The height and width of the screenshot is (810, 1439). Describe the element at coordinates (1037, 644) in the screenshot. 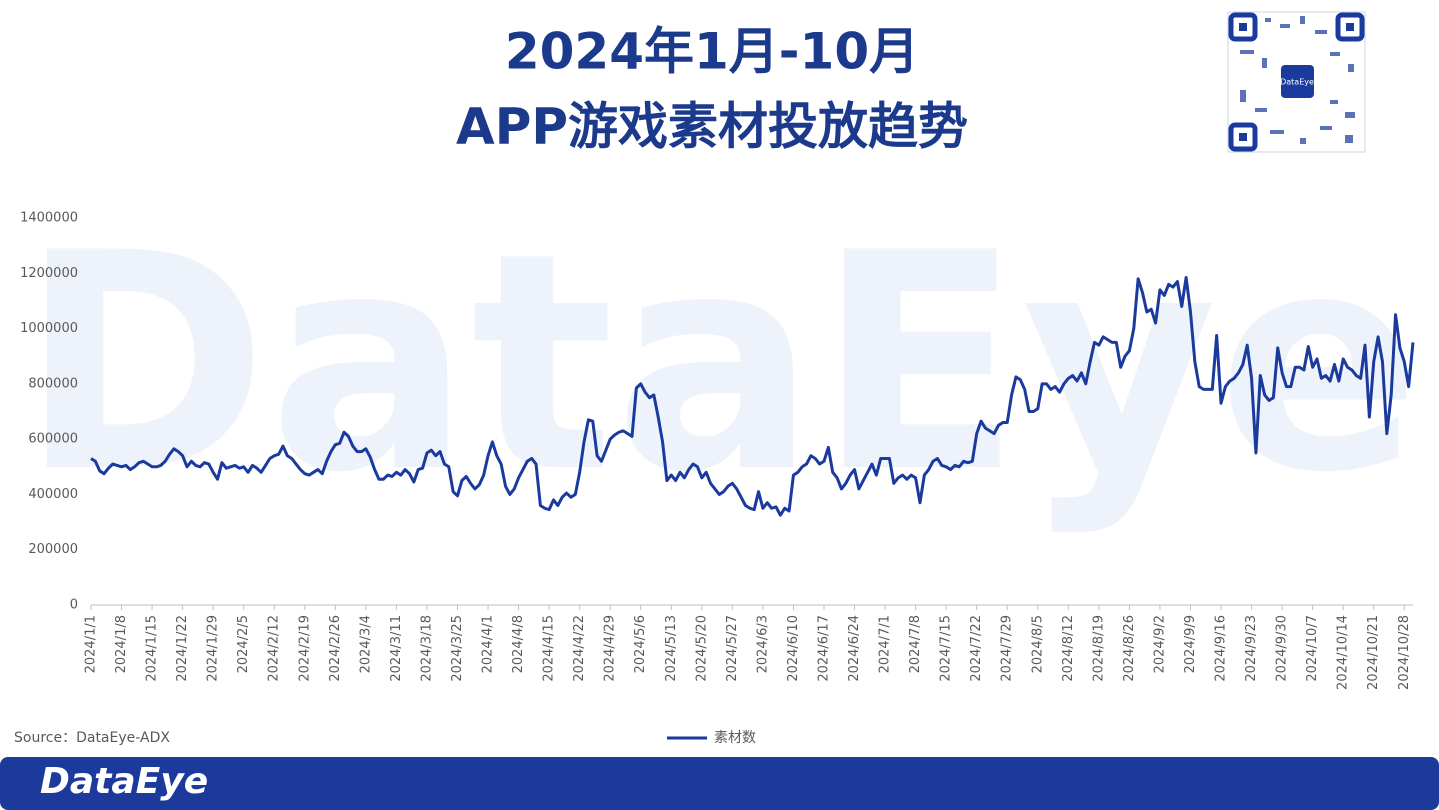

I see `x-tick-label: 2024/8/5` at that location.